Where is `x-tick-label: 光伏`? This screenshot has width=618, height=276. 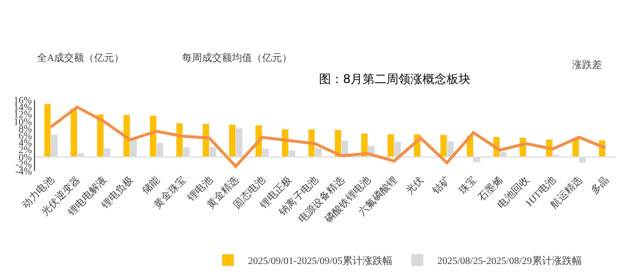
x-tick-label: 光伏 is located at coordinates (415, 185).